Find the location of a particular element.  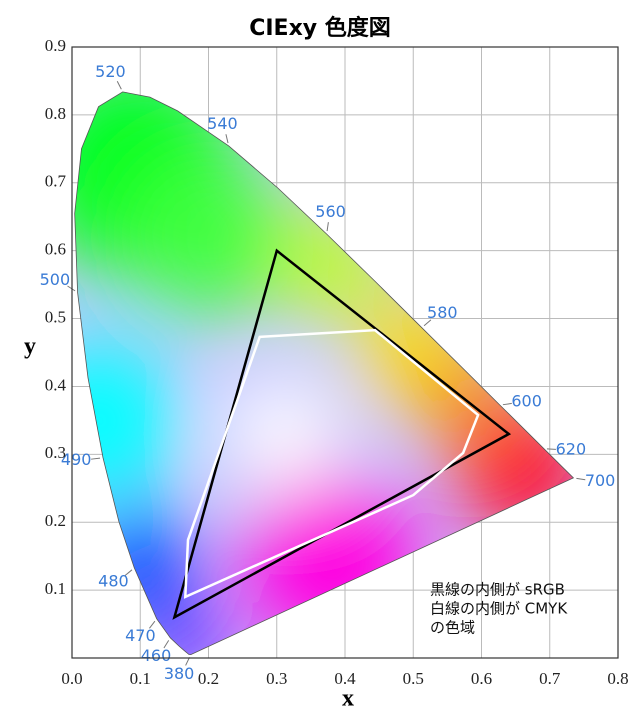

x-tick-label: 0.7 is located at coordinates (550, 678).